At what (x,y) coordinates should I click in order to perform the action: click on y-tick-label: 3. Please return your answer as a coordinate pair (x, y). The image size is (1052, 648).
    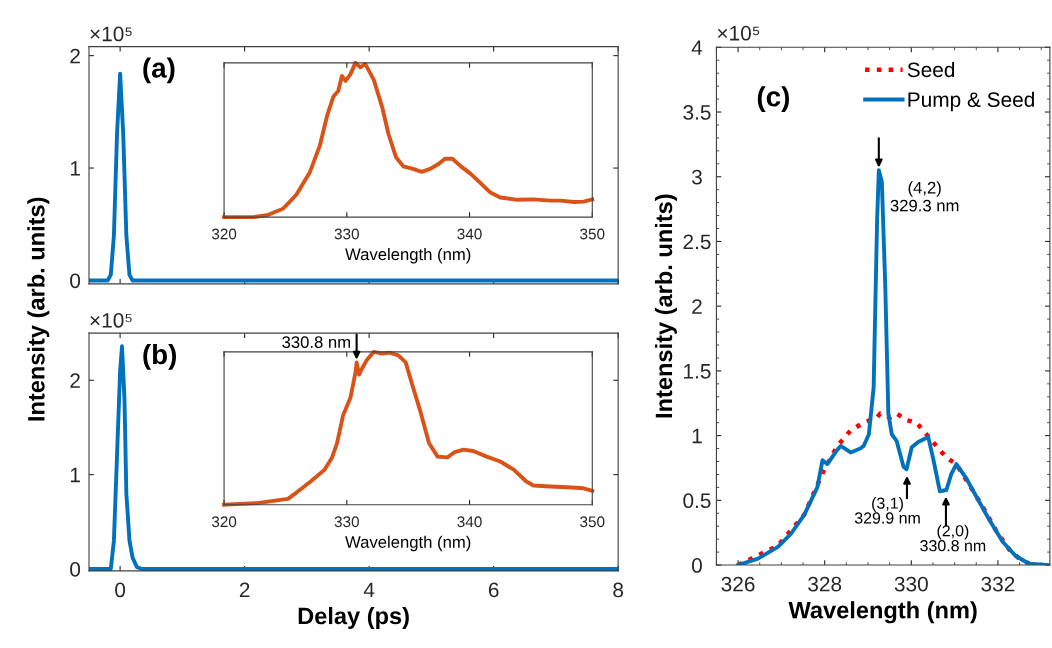
    Looking at the image, I should click on (696, 177).